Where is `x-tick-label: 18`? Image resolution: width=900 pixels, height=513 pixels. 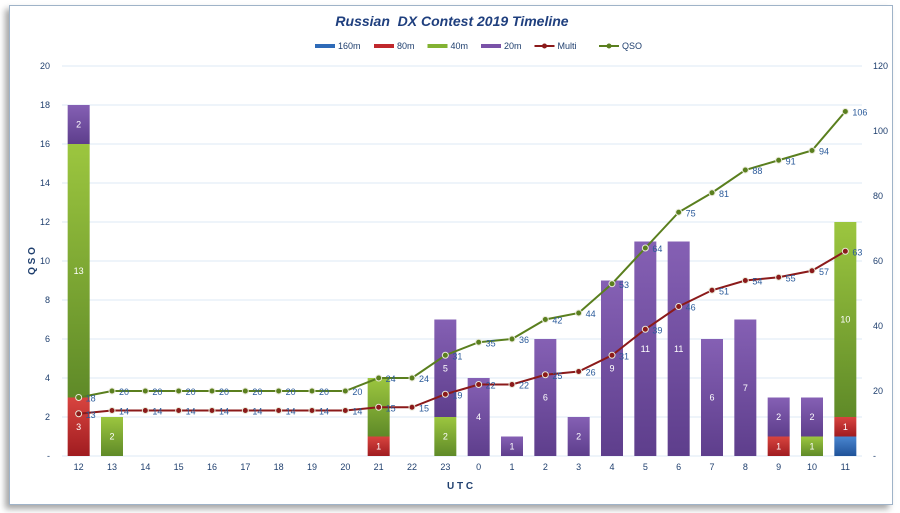
x-tick-label: 18 is located at coordinates (279, 467).